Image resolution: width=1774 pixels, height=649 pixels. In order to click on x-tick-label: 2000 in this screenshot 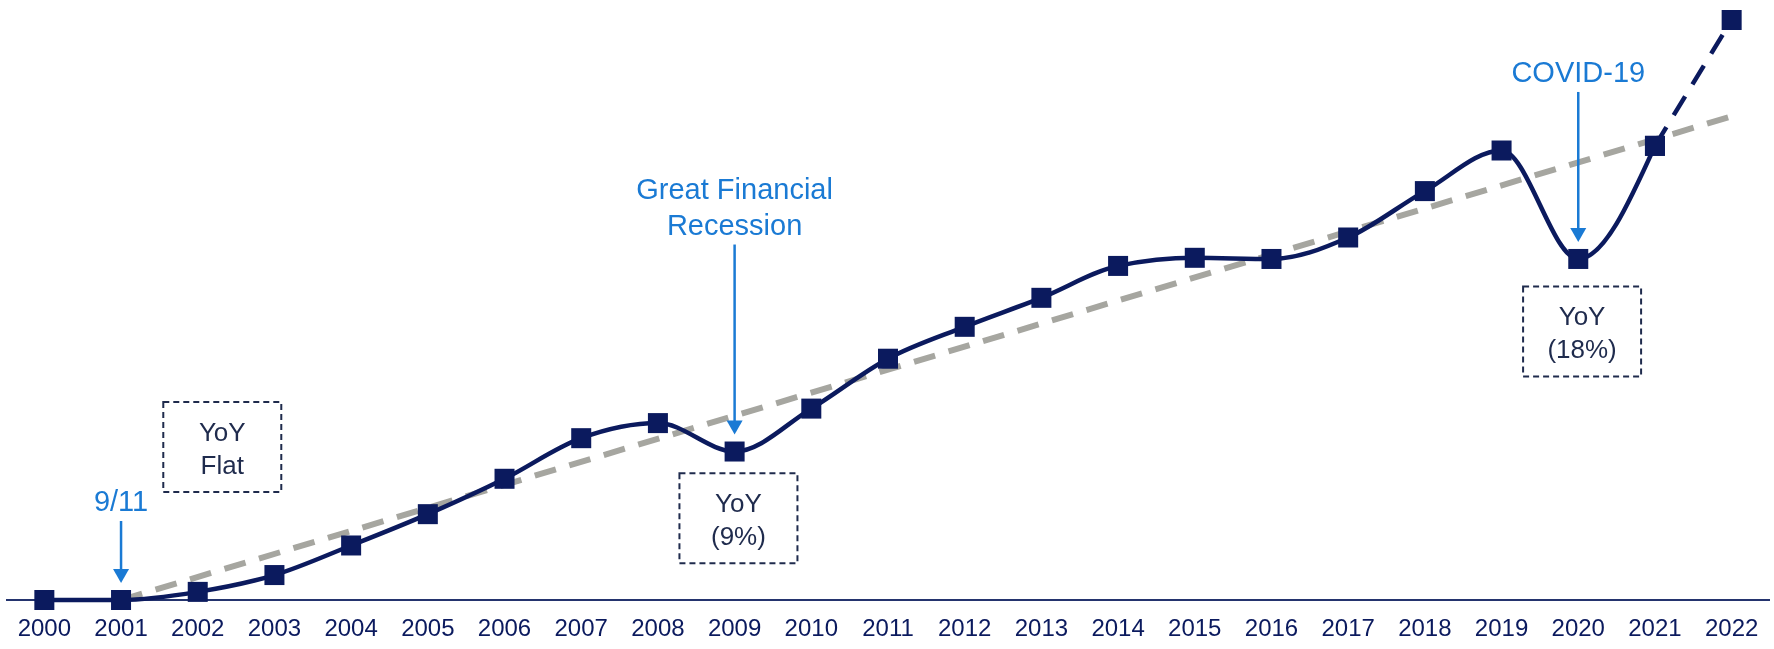, I will do `click(44, 627)`.